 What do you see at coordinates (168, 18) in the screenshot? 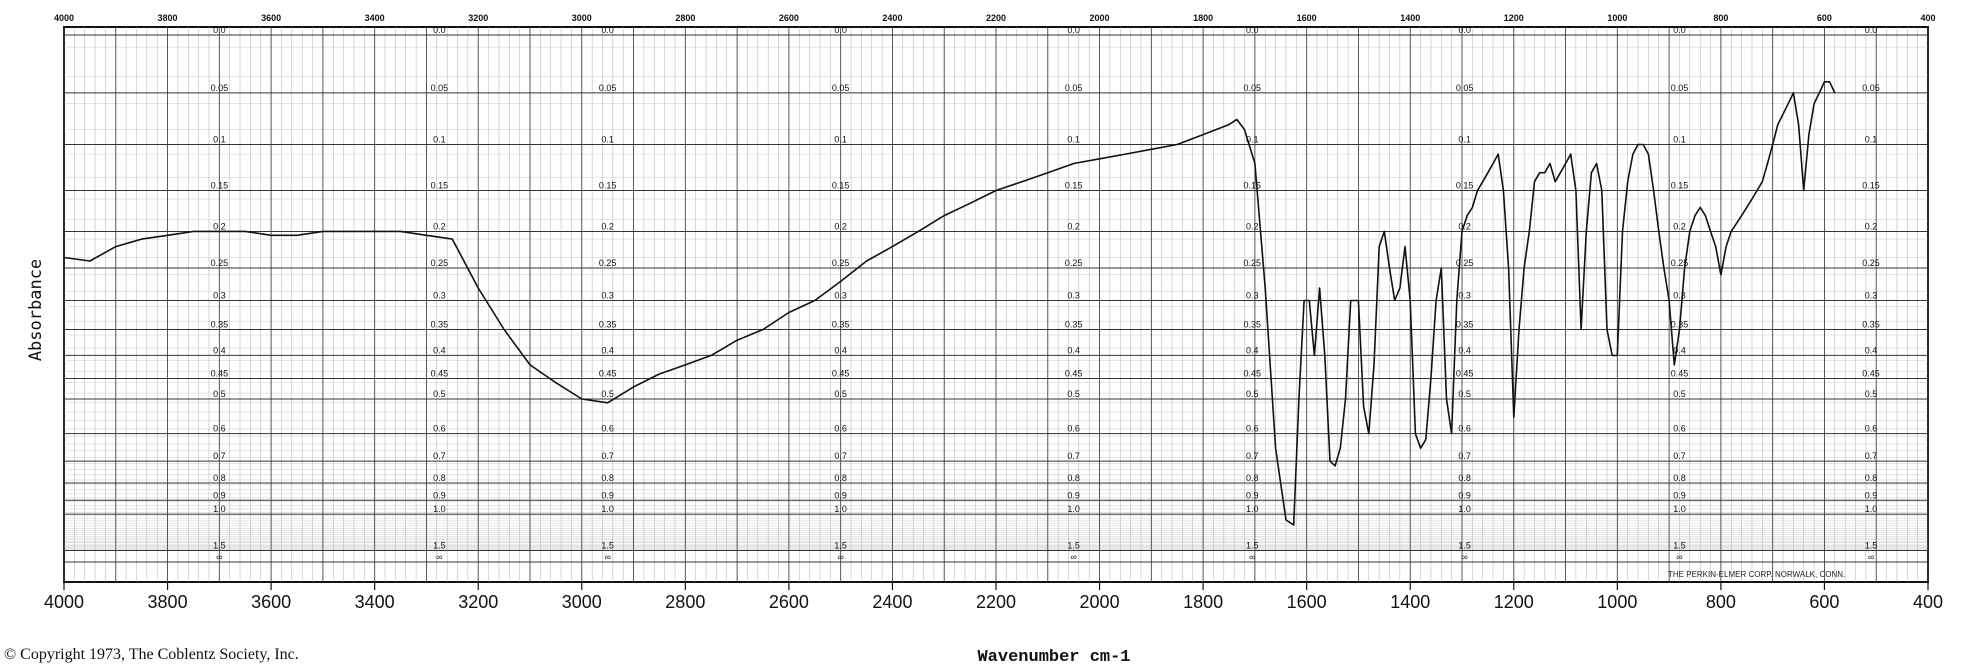
I see `top-tick-label: 3800` at bounding box center [168, 18].